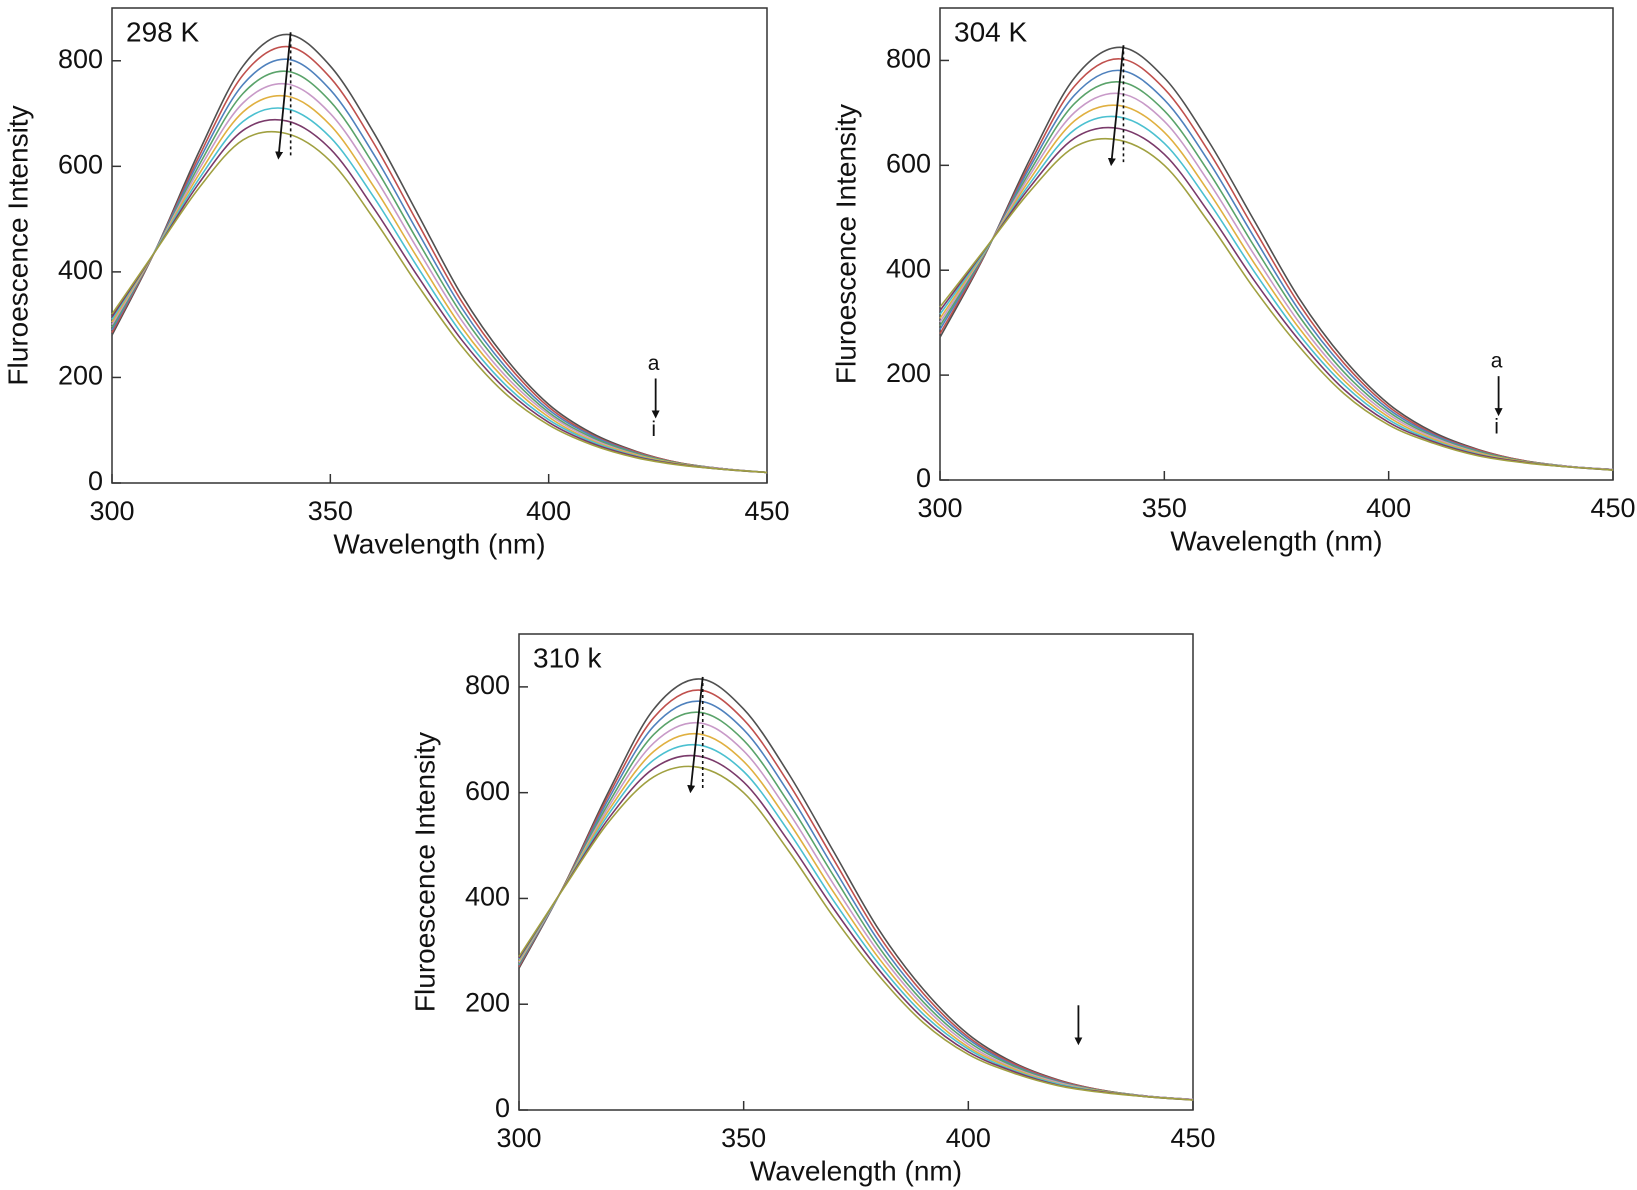 The image size is (1637, 1190). What do you see at coordinates (990, 31) in the screenshot?
I see `temperature-label: 304 K` at bounding box center [990, 31].